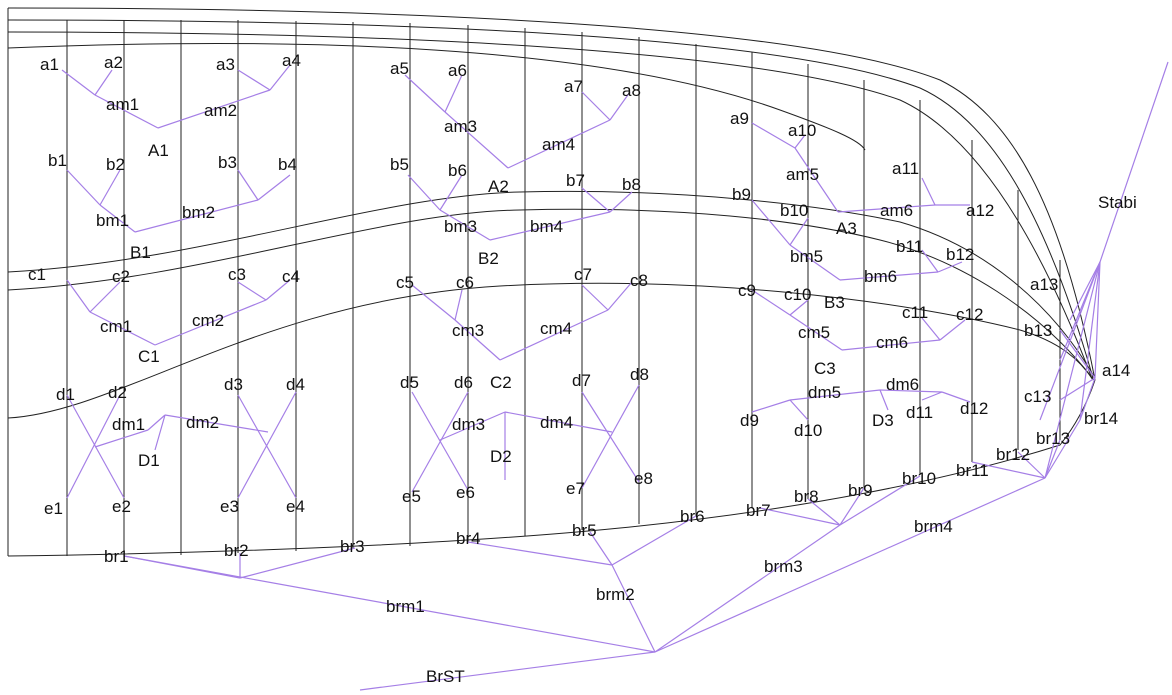  I want to click on tree-br14-node, so click(1070, 428).